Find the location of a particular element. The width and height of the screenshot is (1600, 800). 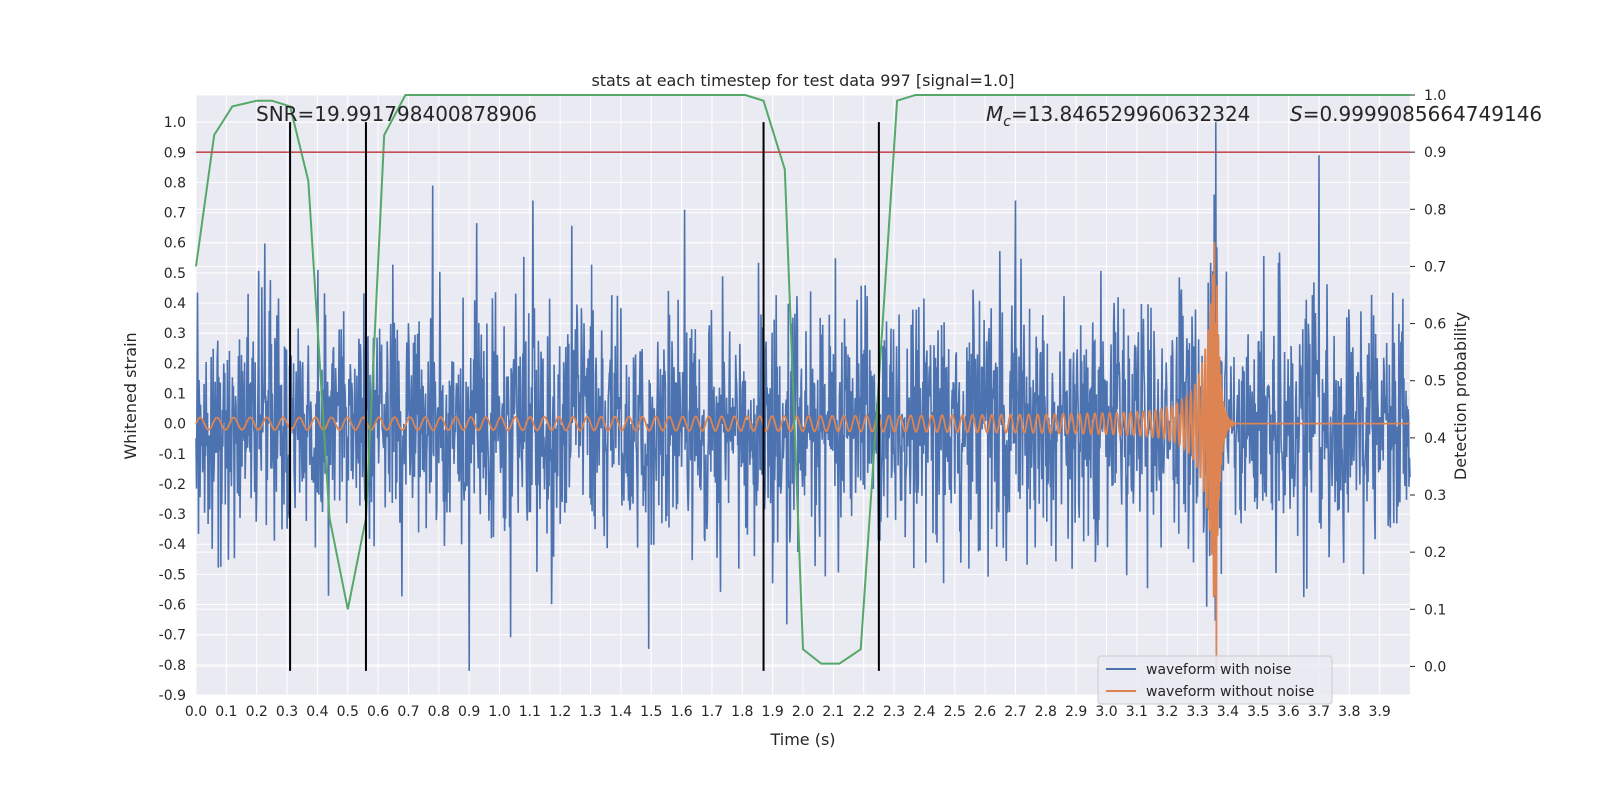

x-tick-label: 3.1 is located at coordinates (1137, 712).